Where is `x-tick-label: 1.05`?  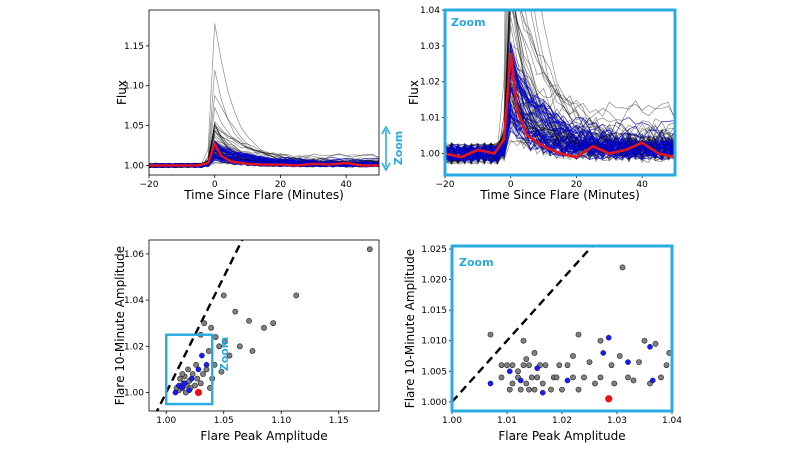
x-tick-label: 1.05 is located at coordinates (224, 421).